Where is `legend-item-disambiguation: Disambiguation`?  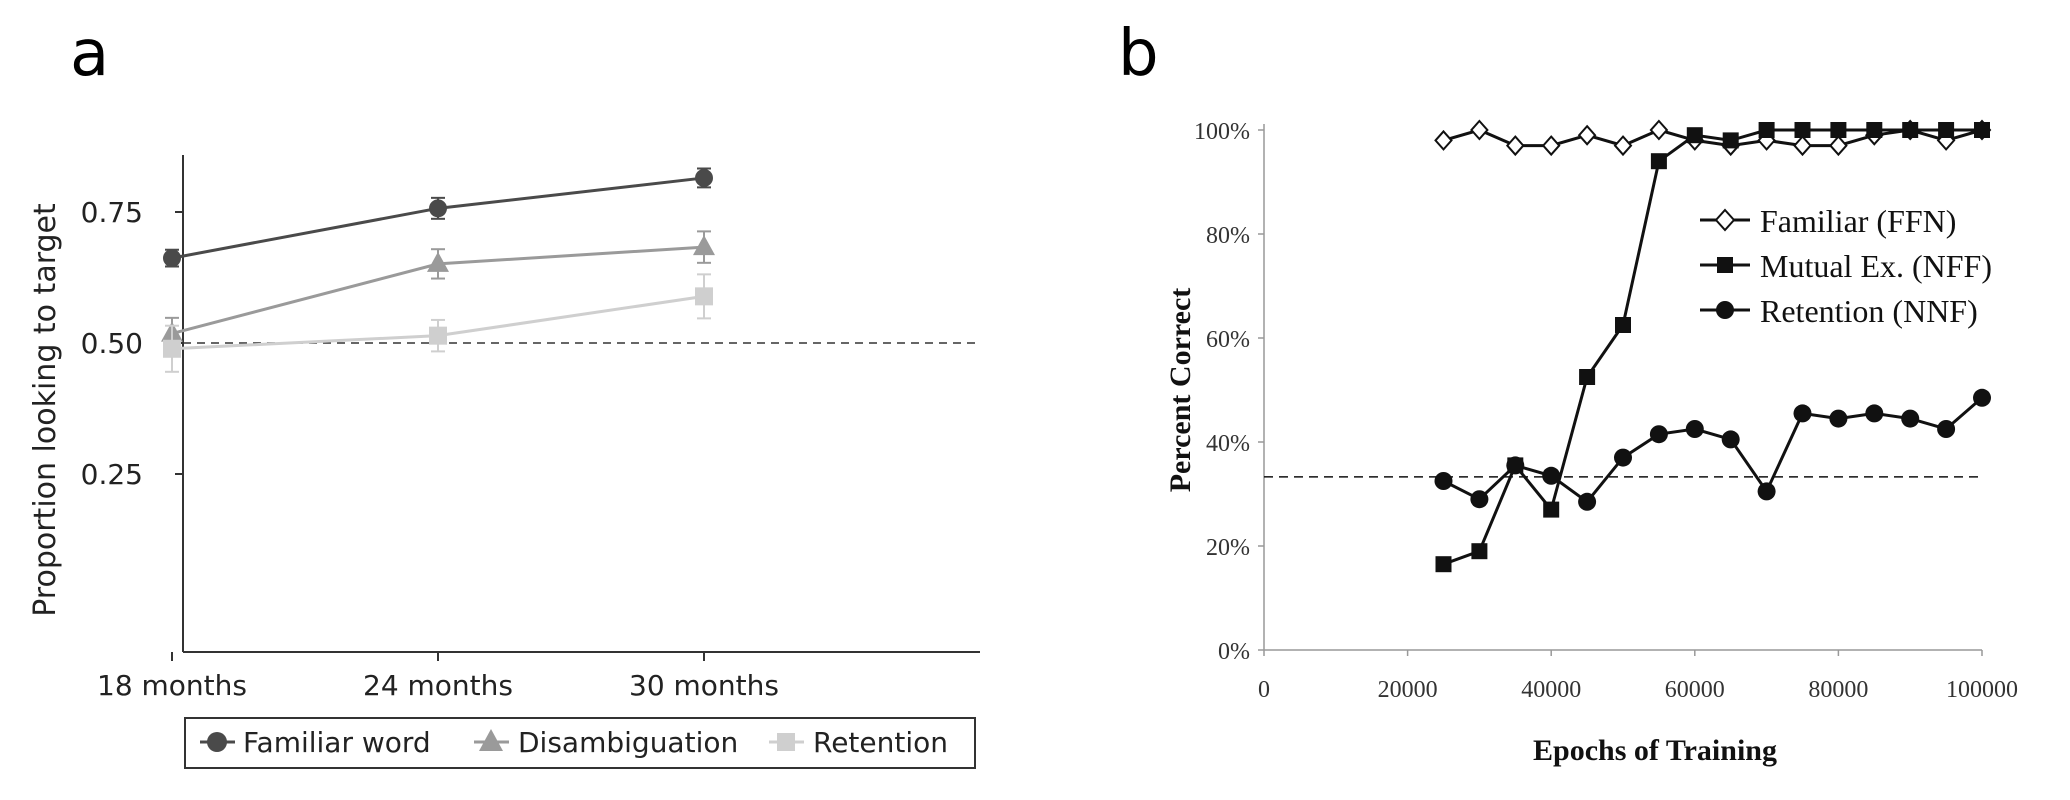
legend-item-disambiguation: Disambiguation is located at coordinates (606, 742).